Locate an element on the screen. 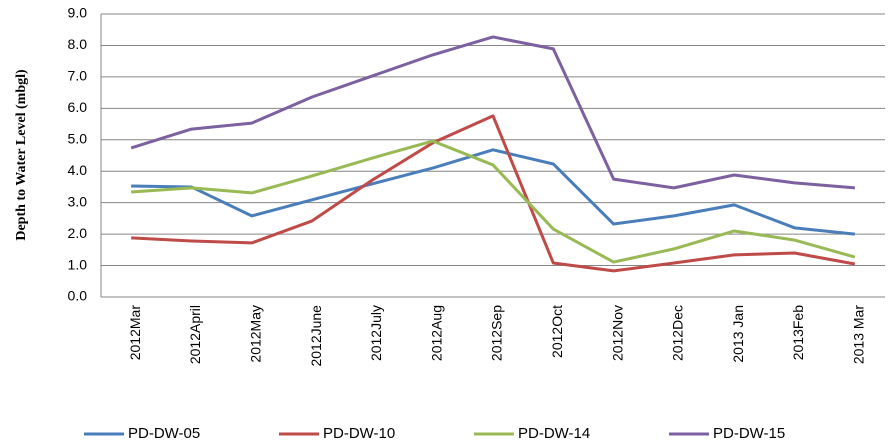 The height and width of the screenshot is (446, 888). y-tick-label: 6.0 is located at coordinates (78, 107).